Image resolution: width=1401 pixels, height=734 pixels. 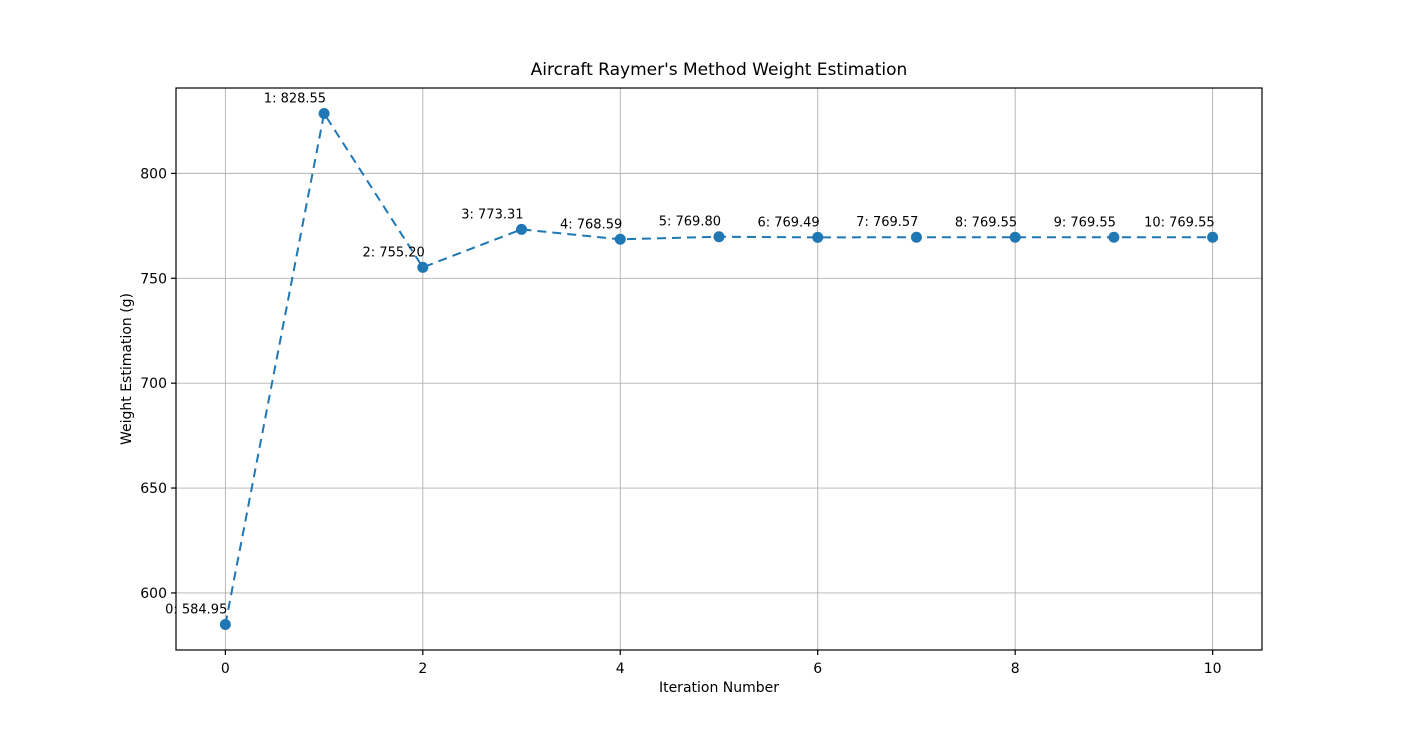 I want to click on x-tick-label: 6, so click(x=817, y=669).